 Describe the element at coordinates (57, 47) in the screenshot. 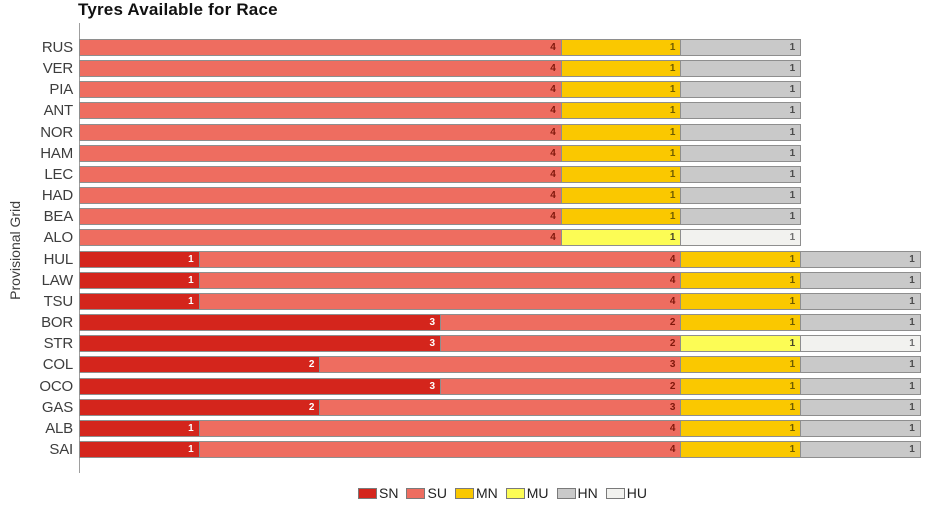

I see `driver-label: RUS` at that location.